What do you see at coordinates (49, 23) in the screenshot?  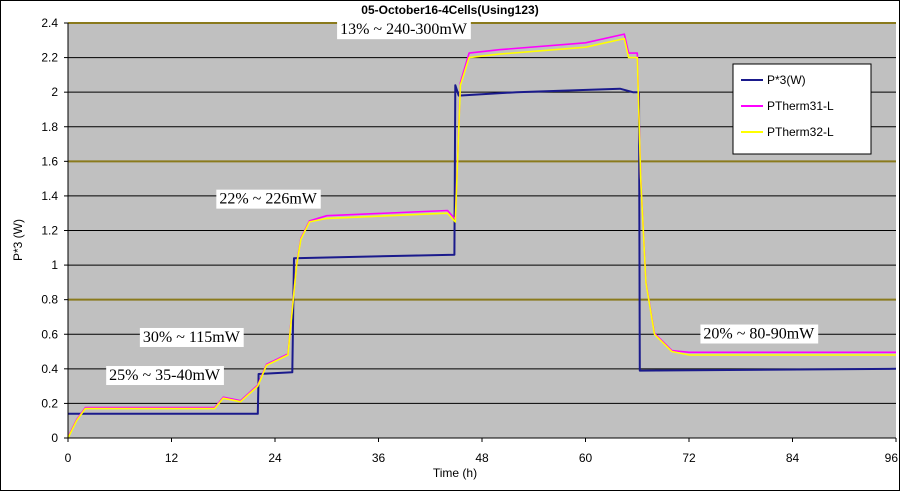 I see `y-tick-label: 2.4` at bounding box center [49, 23].